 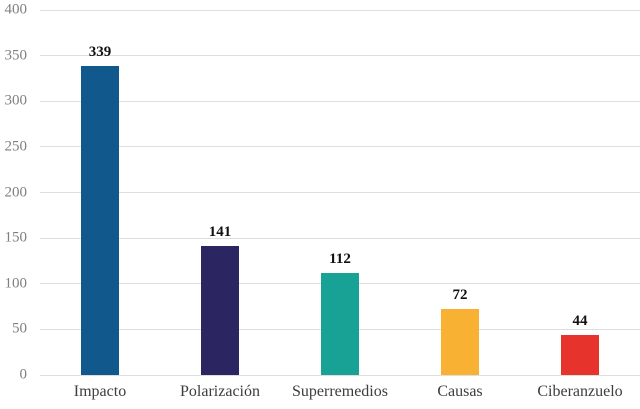 What do you see at coordinates (16, 192) in the screenshot?
I see `y-axis-tick-label-200: 200` at bounding box center [16, 192].